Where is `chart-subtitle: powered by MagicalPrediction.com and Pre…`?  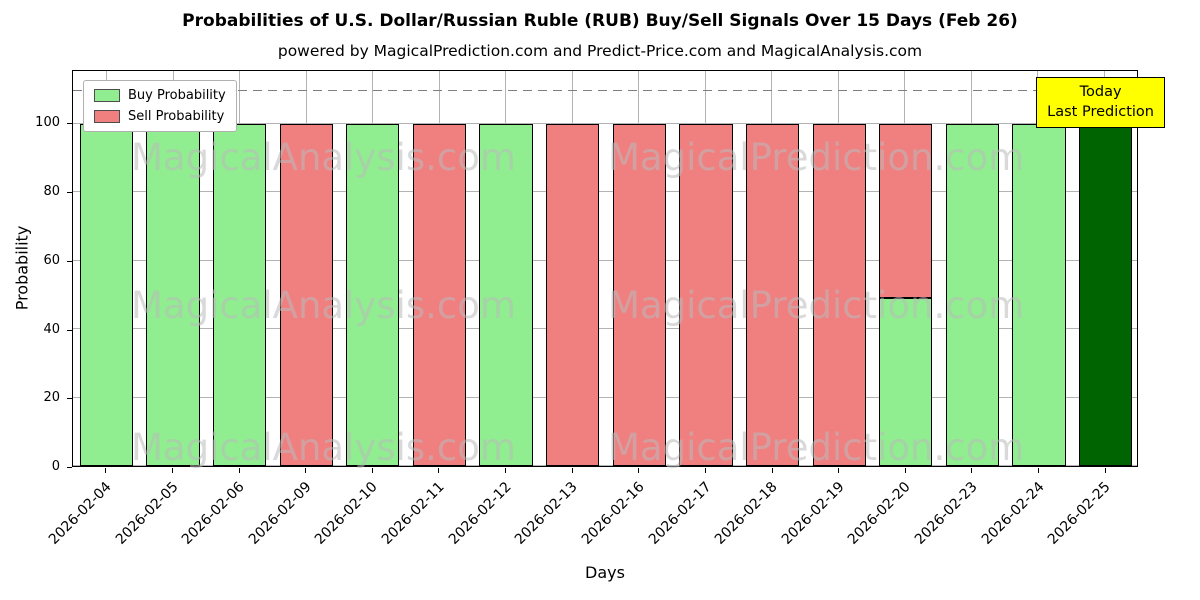 chart-subtitle: powered by MagicalPrediction.com and Pre… is located at coordinates (600, 51).